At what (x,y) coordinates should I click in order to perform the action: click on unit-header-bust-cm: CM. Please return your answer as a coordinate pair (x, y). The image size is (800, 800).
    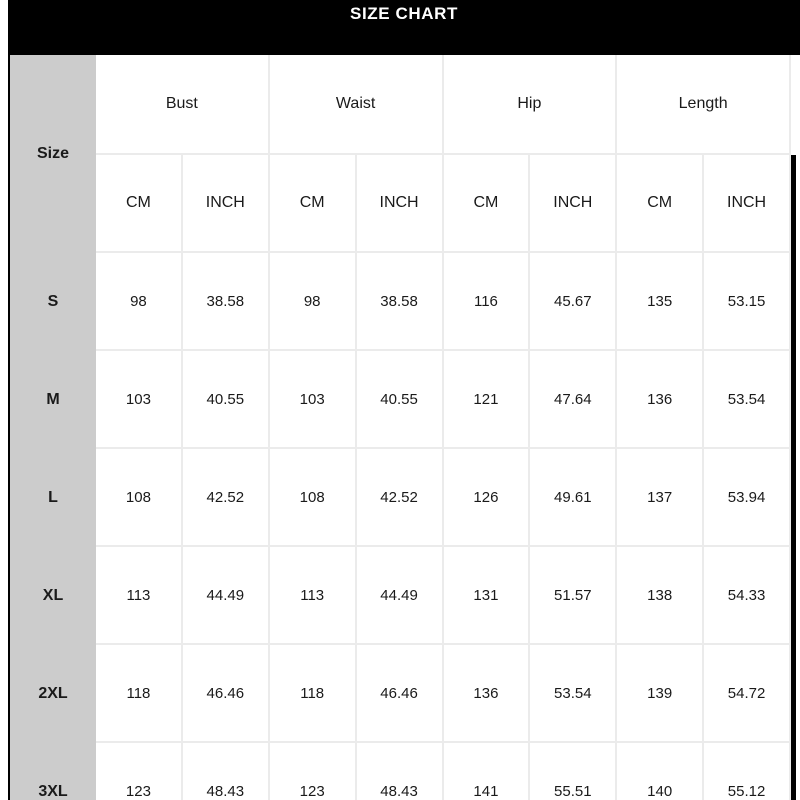
    Looking at the image, I should click on (139, 204).